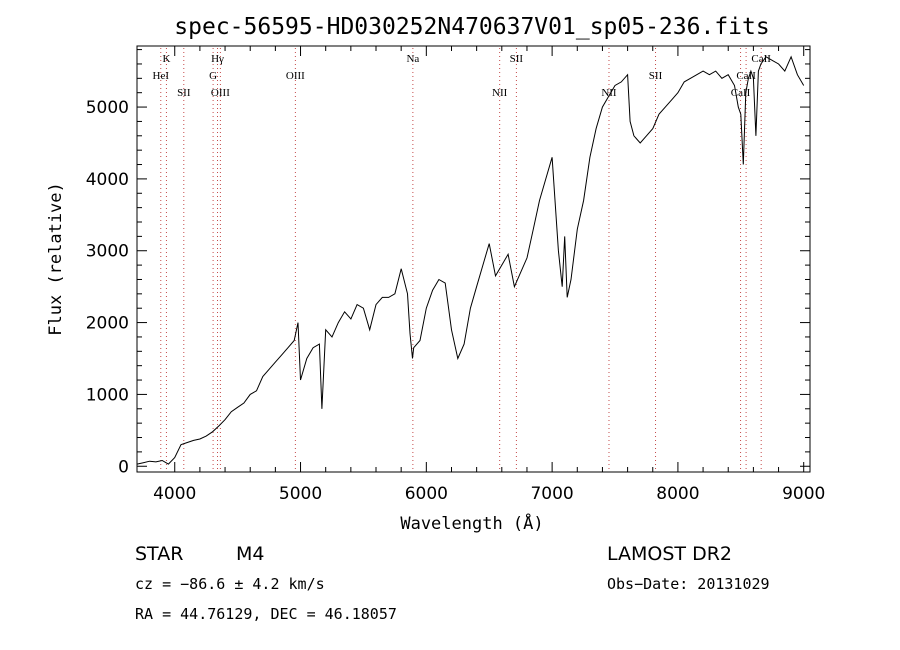 The height and width of the screenshot is (650, 900). Describe the element at coordinates (266, 614) in the screenshot. I see `coordinates: RA = 44.76129, DEC = 46.18057` at that location.